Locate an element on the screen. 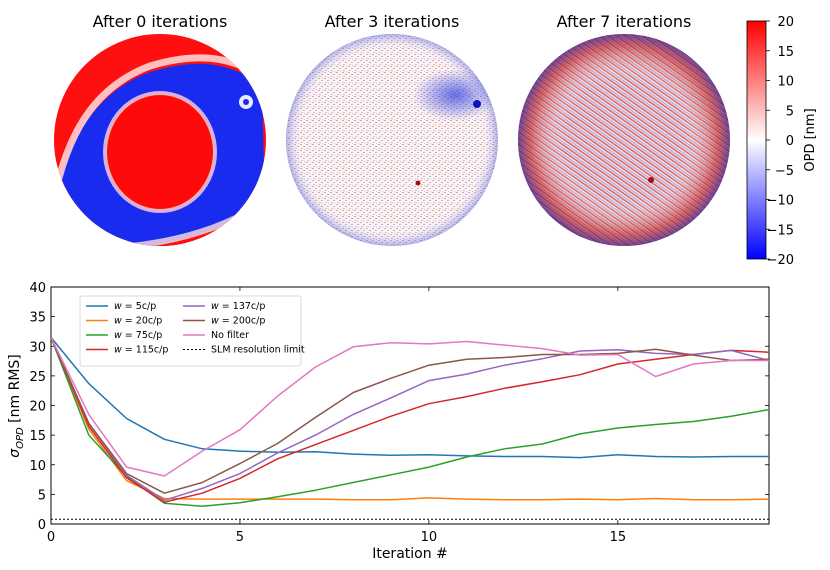 Image resolution: width=830 pixels, height=570 pixels. x-tick-label: 0 is located at coordinates (51, 537).